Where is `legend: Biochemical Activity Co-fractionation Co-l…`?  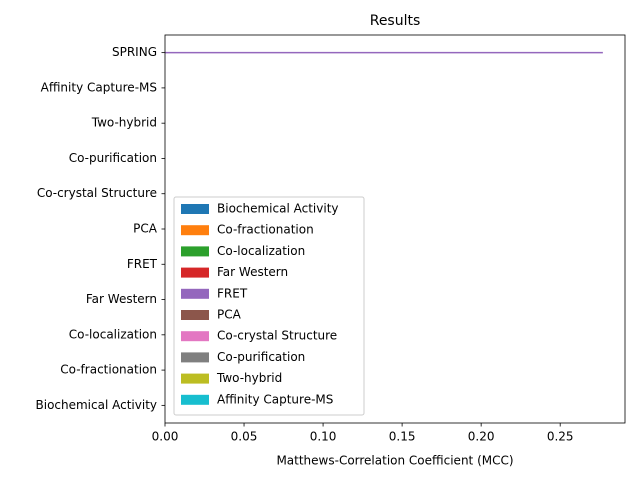
legend: Biochemical Activity Co-fractionation Co-l… is located at coordinates (269, 306).